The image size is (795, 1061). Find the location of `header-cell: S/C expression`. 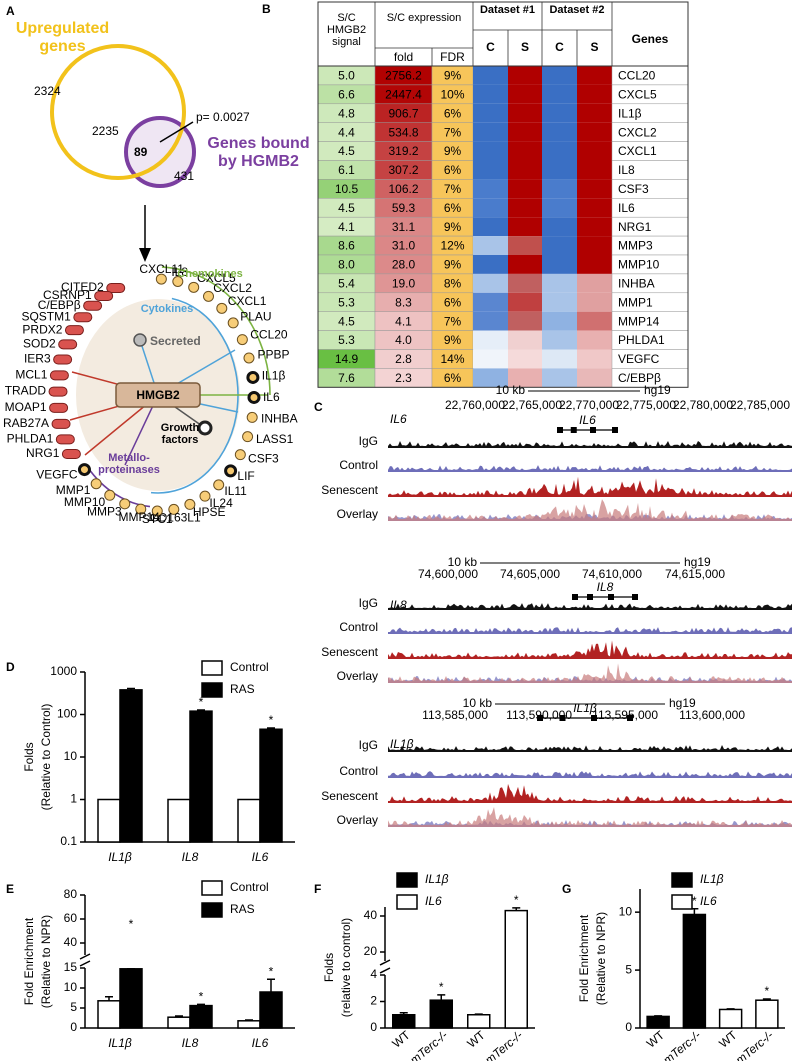

header-cell: S/C expression is located at coordinates (424, 18).